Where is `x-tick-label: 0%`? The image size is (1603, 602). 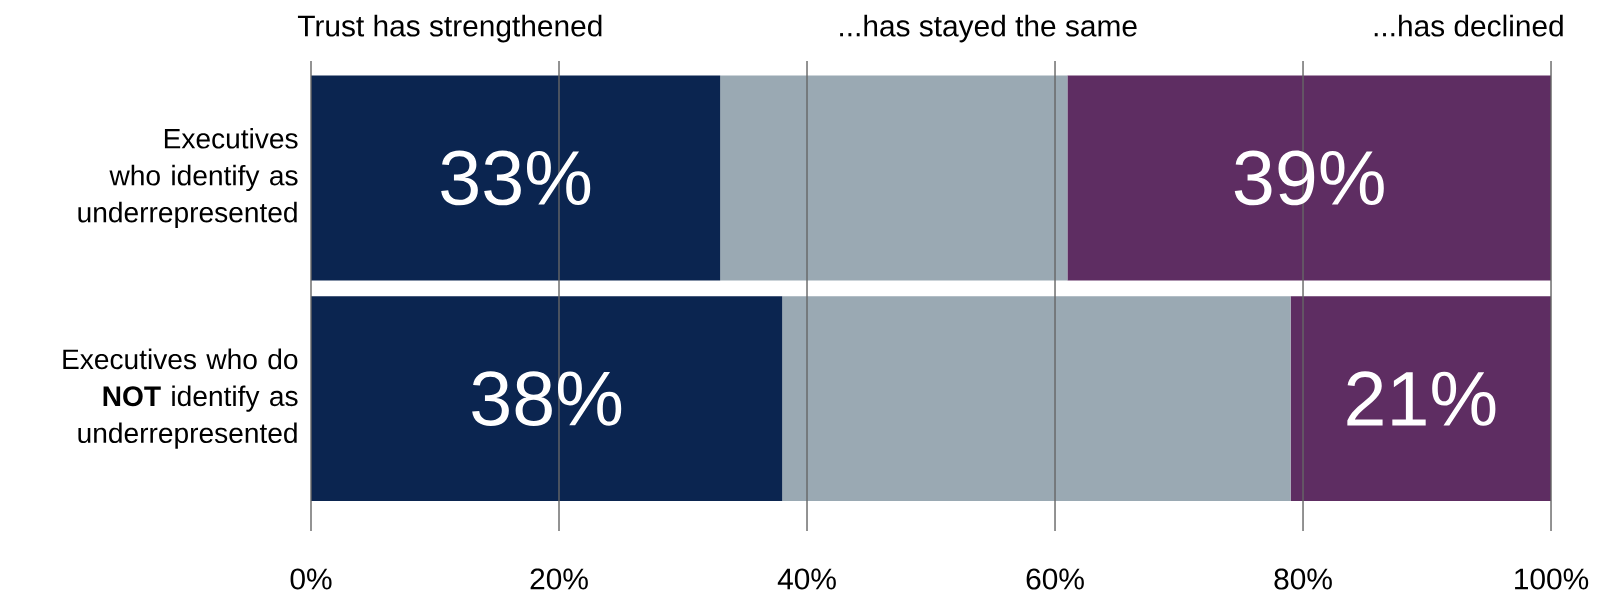 x-tick-label: 0% is located at coordinates (311, 579).